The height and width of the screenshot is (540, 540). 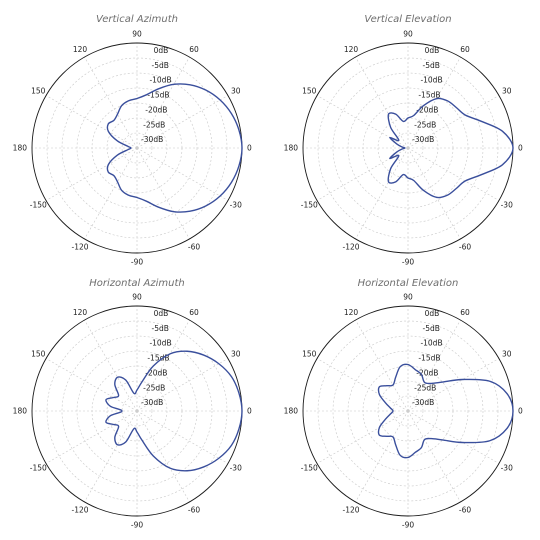 I want to click on chart-title: Horizontal Elevation, so click(x=408, y=283).